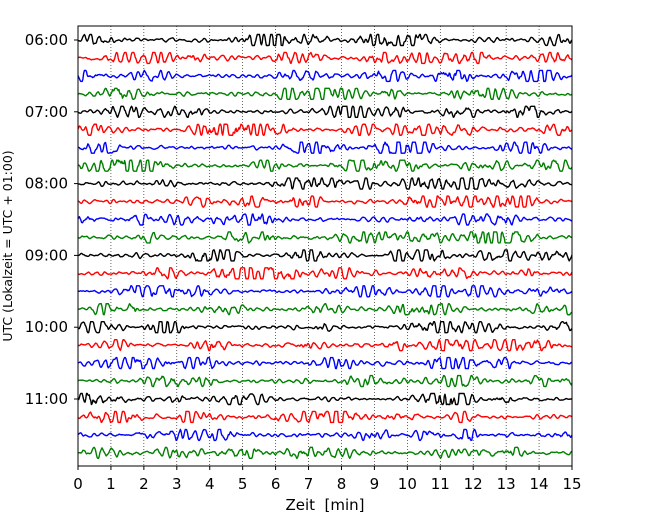  Describe the element at coordinates (46, 255) in the screenshot. I see `y-tick-label: 09:00` at that location.